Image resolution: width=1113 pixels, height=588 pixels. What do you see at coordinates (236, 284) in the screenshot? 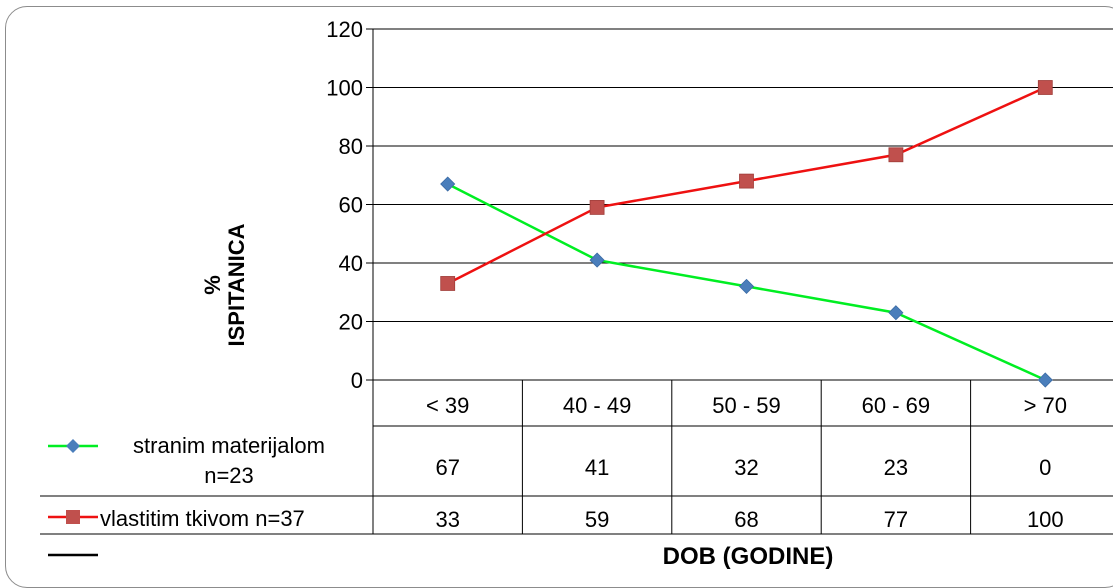
I see `y-axis-title-line-2: ISPITANICA` at bounding box center [236, 284].